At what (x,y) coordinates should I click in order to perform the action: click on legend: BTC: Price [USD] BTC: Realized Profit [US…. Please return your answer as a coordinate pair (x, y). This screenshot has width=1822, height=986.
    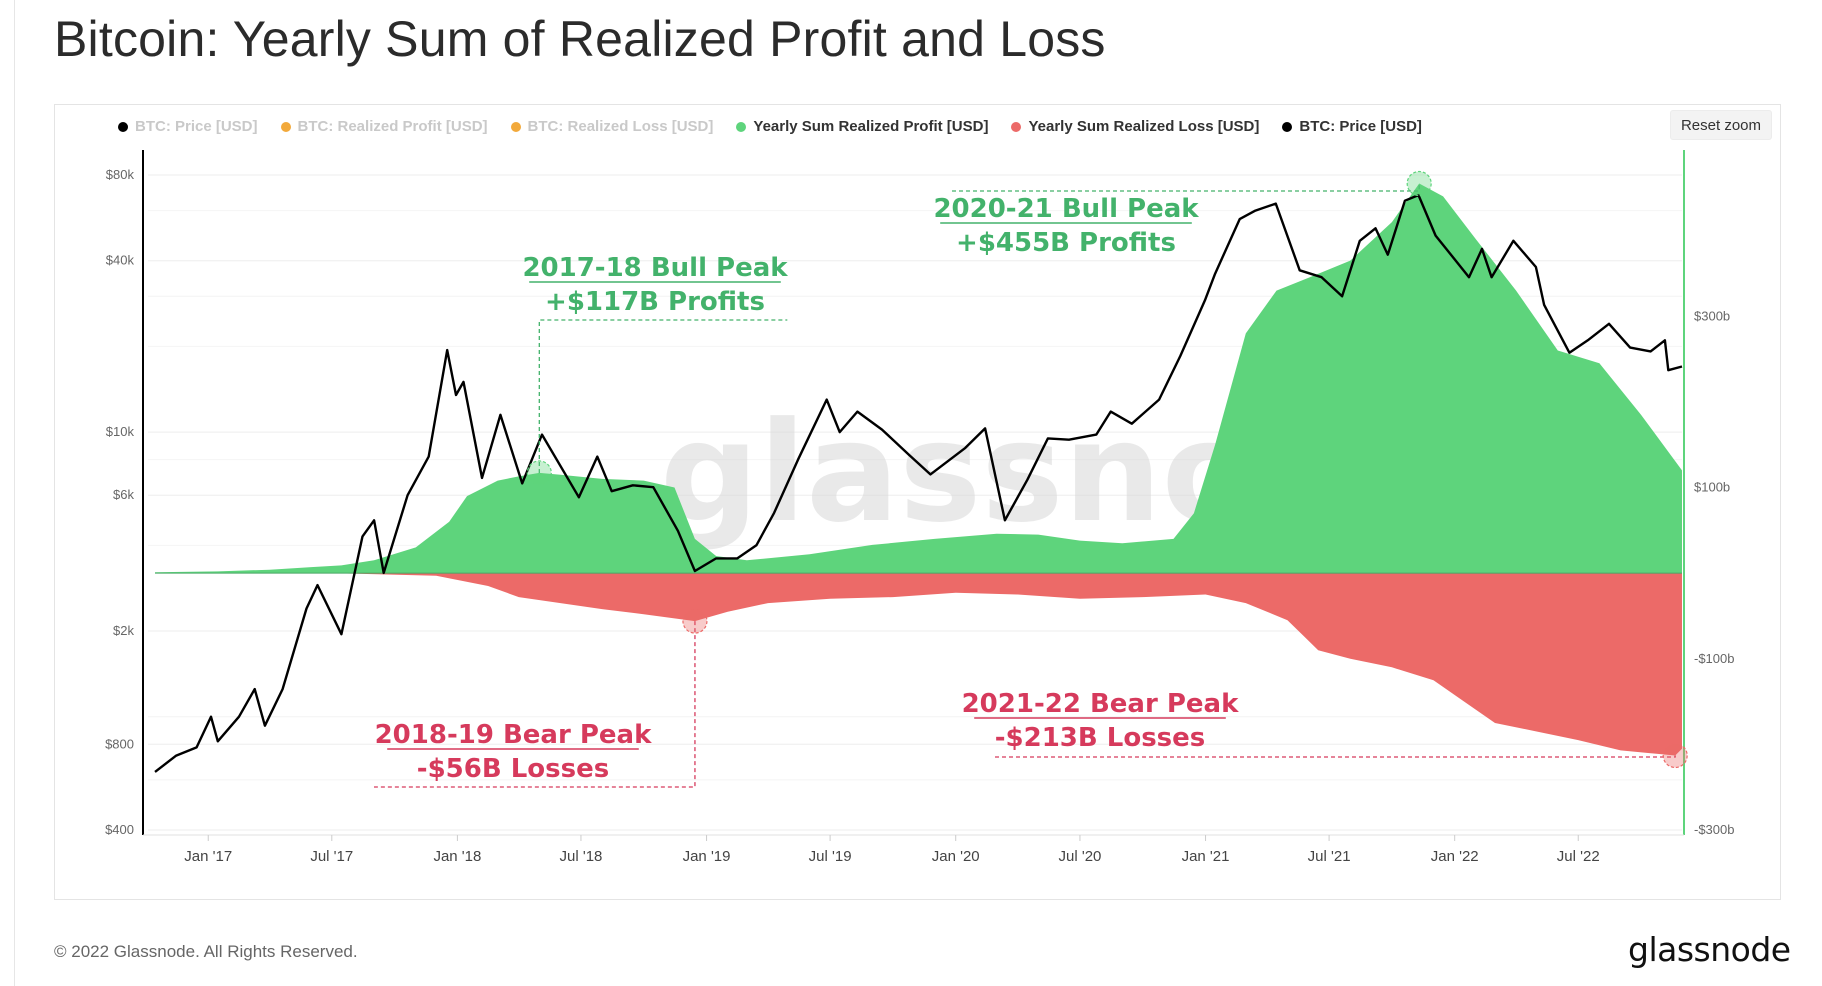
    Looking at the image, I should click on (770, 126).